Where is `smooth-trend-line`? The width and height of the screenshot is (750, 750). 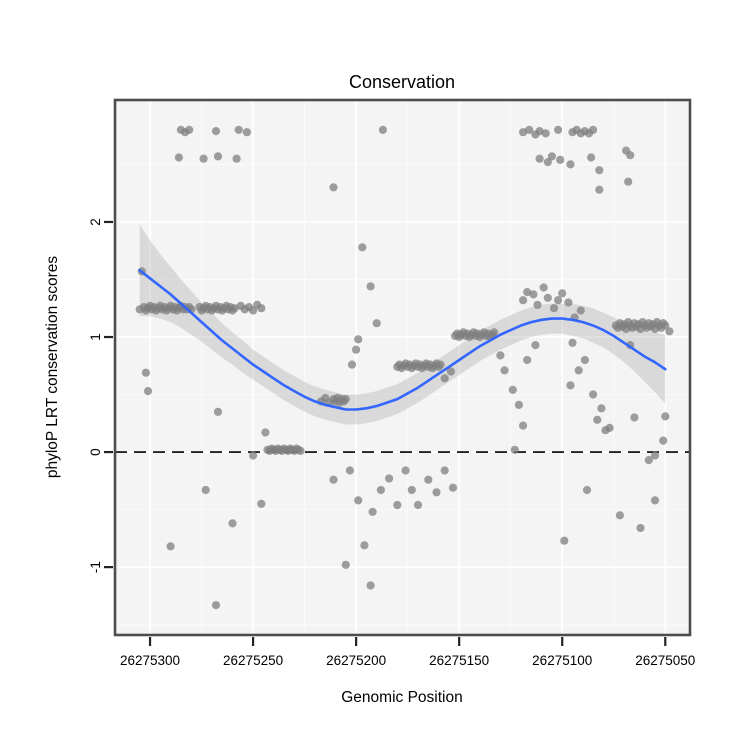 smooth-trend-line is located at coordinates (402, 340).